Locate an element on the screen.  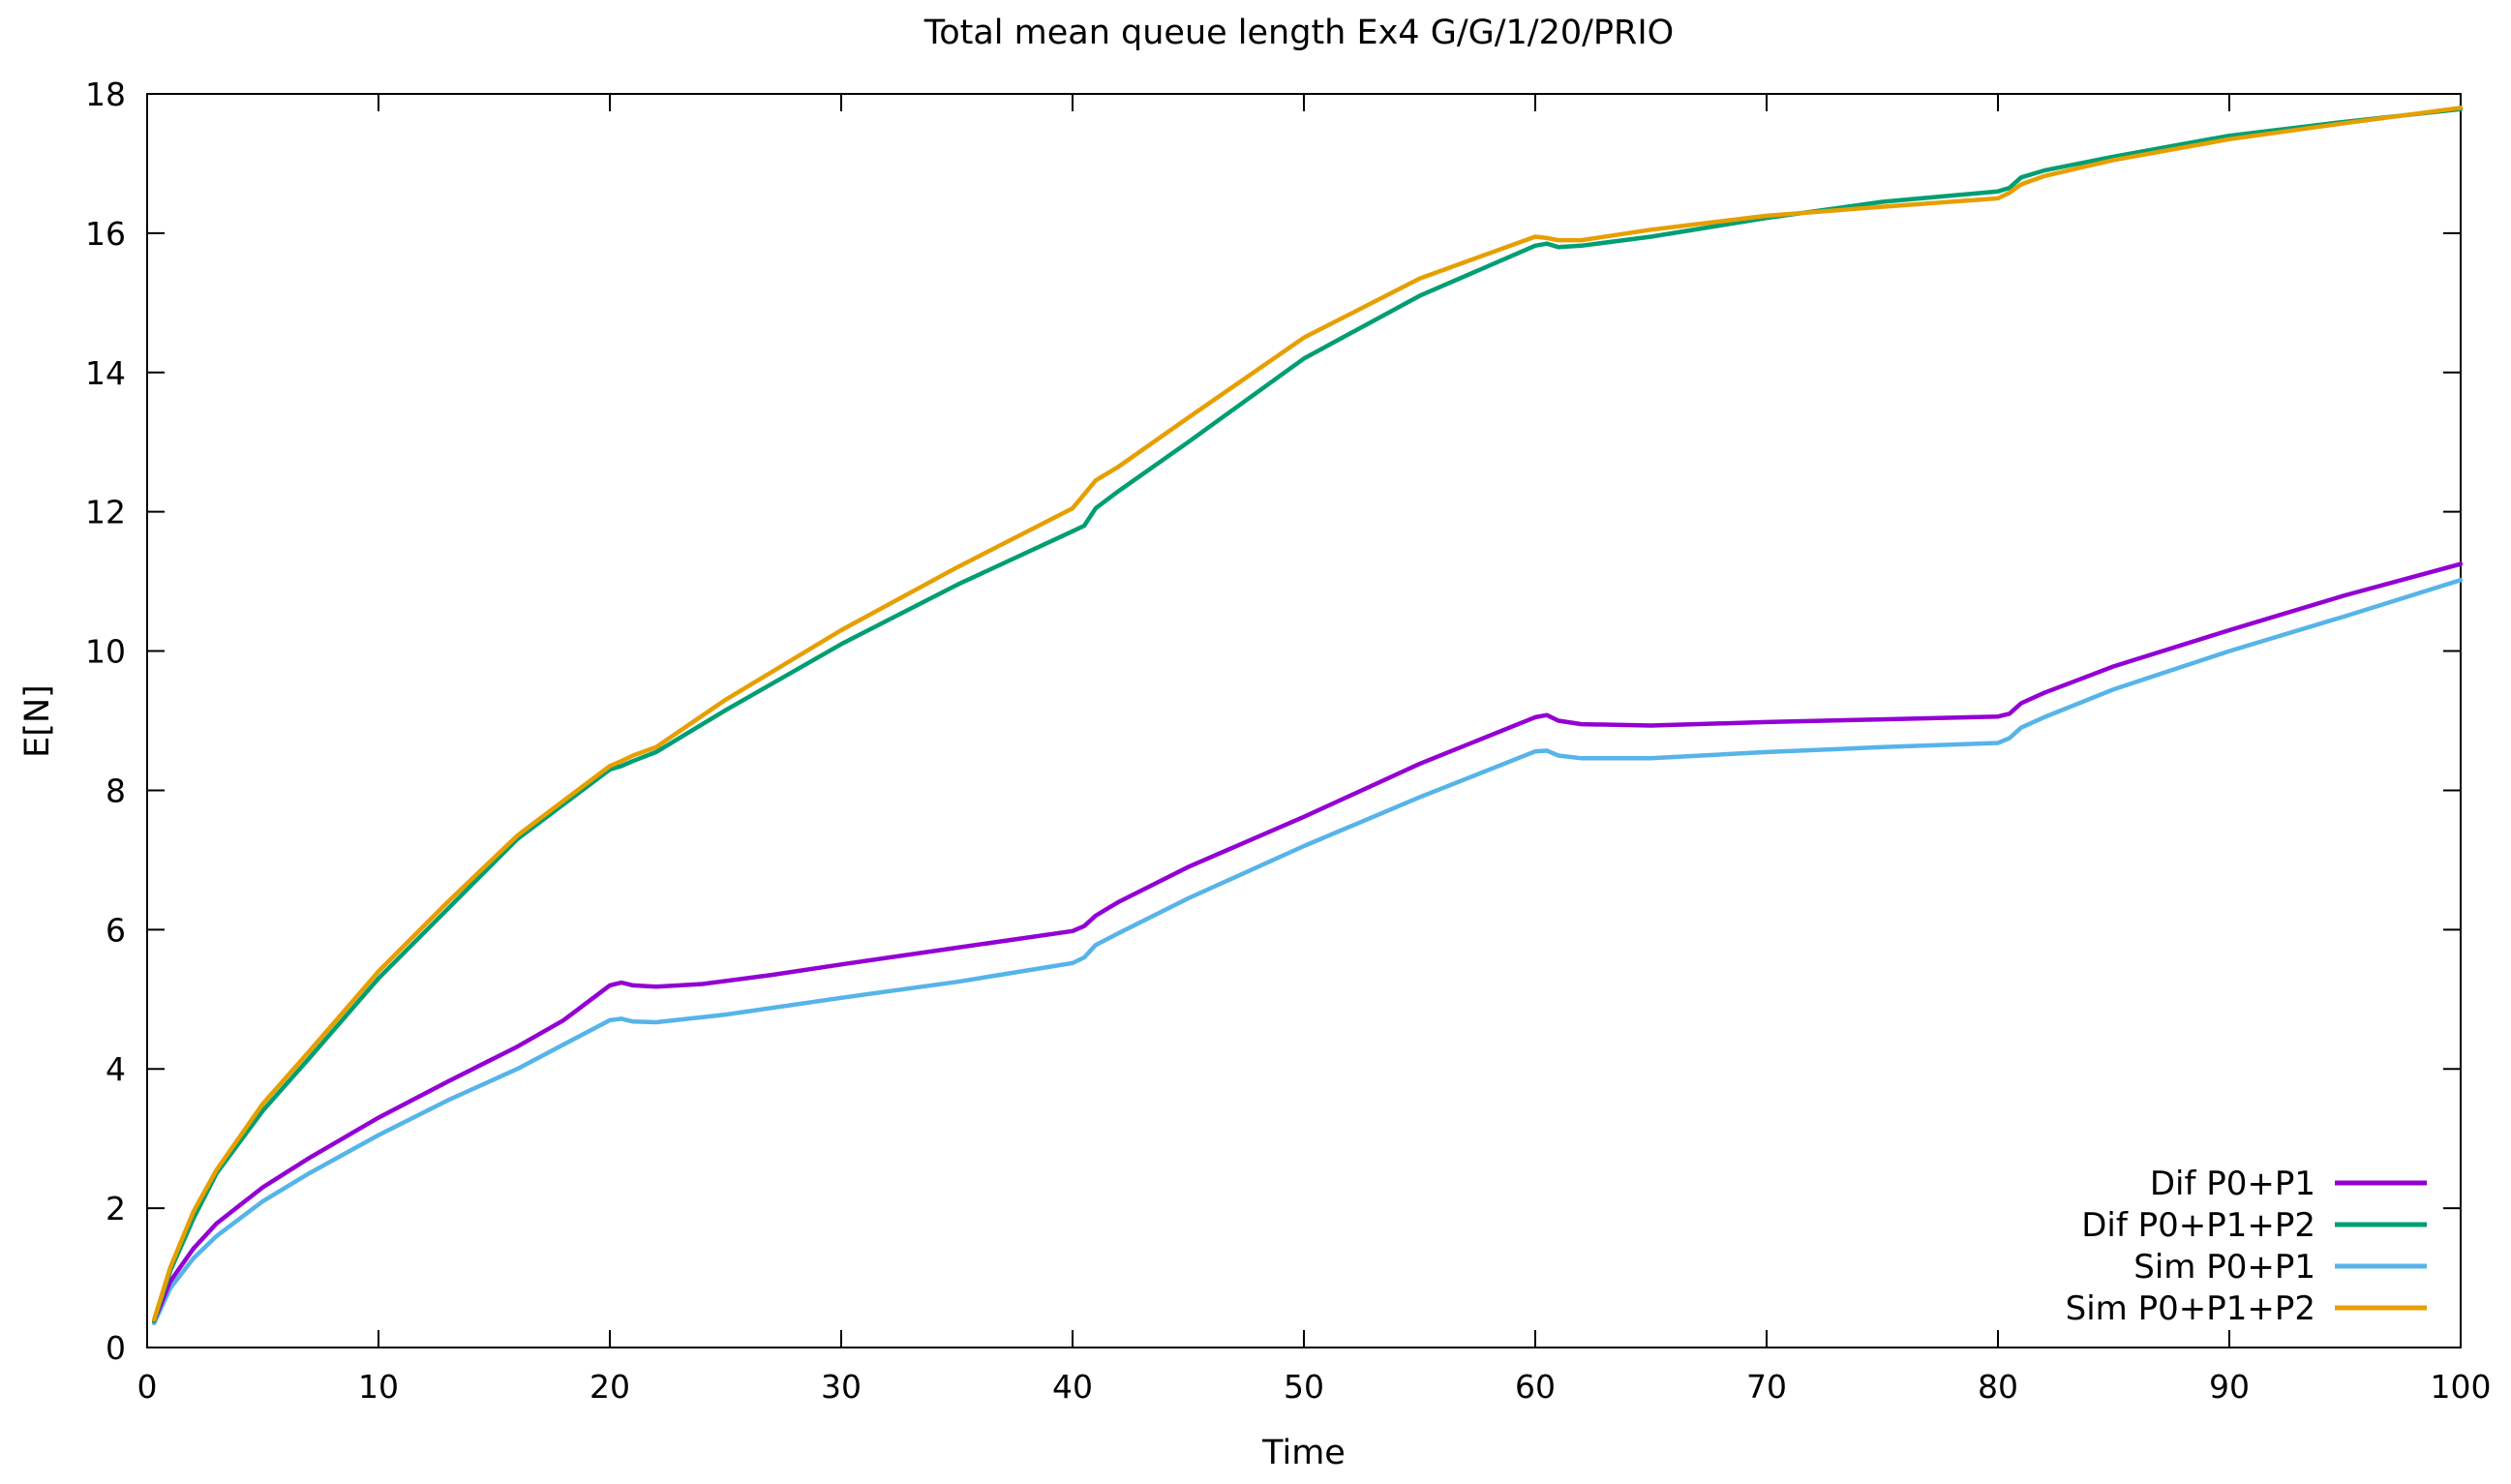
legend-label: Dif P0+P1 is located at coordinates (2232, 1184).